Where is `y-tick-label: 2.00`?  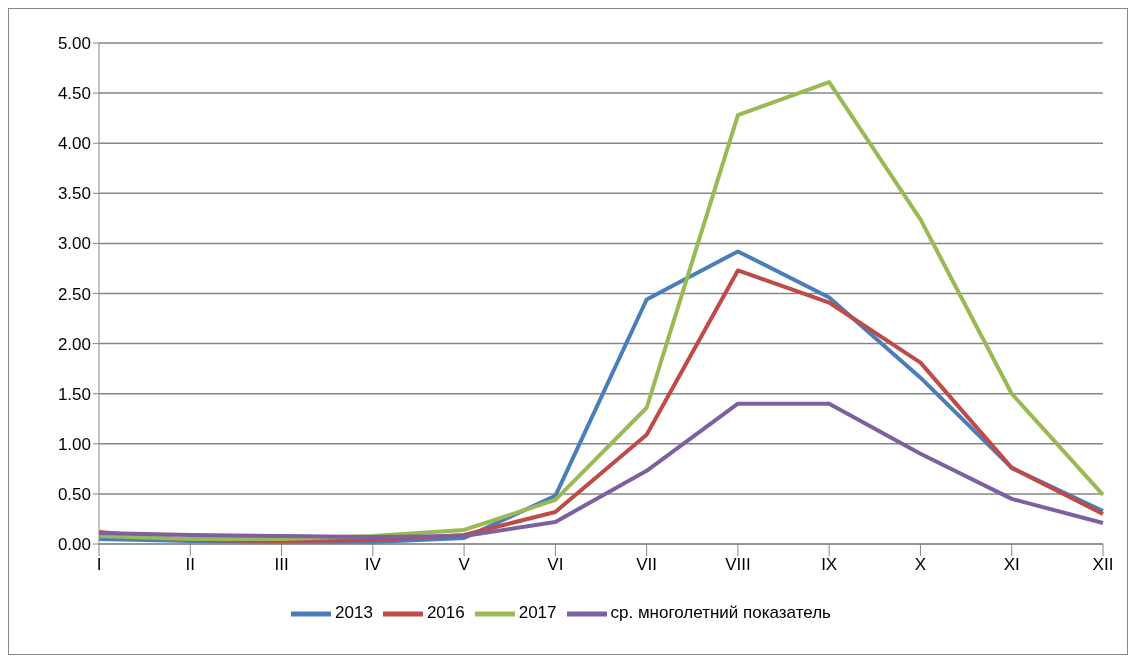
y-tick-label: 2.00 is located at coordinates (74, 344).